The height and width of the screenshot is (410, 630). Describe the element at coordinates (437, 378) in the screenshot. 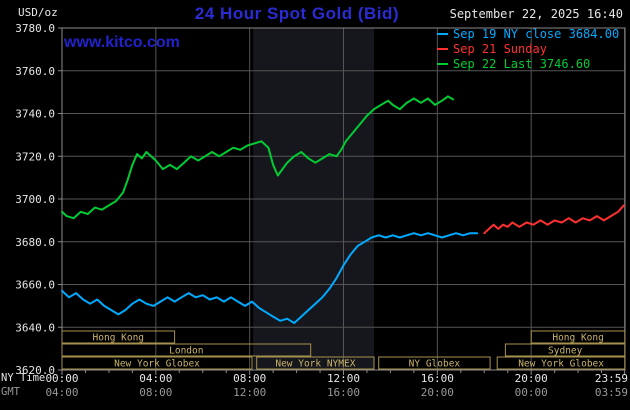

I see `x-tick-label-ny: 16:00` at that location.